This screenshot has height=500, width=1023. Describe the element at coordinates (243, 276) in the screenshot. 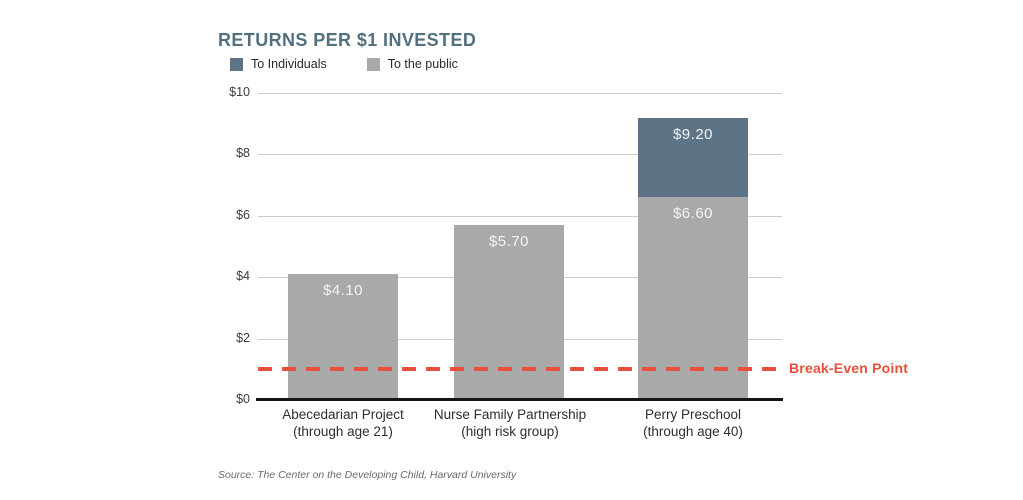

I see `y-tick-label: $4` at that location.